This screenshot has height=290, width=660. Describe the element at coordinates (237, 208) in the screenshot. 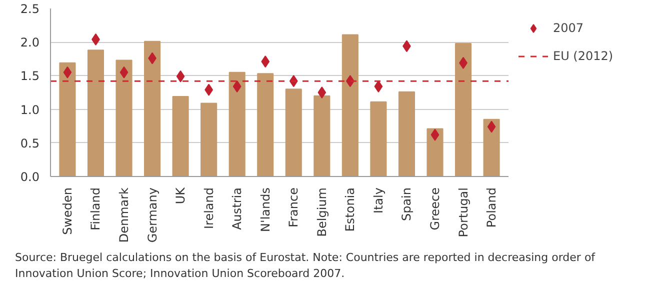

I see `x-tick-label: Austria` at that location.